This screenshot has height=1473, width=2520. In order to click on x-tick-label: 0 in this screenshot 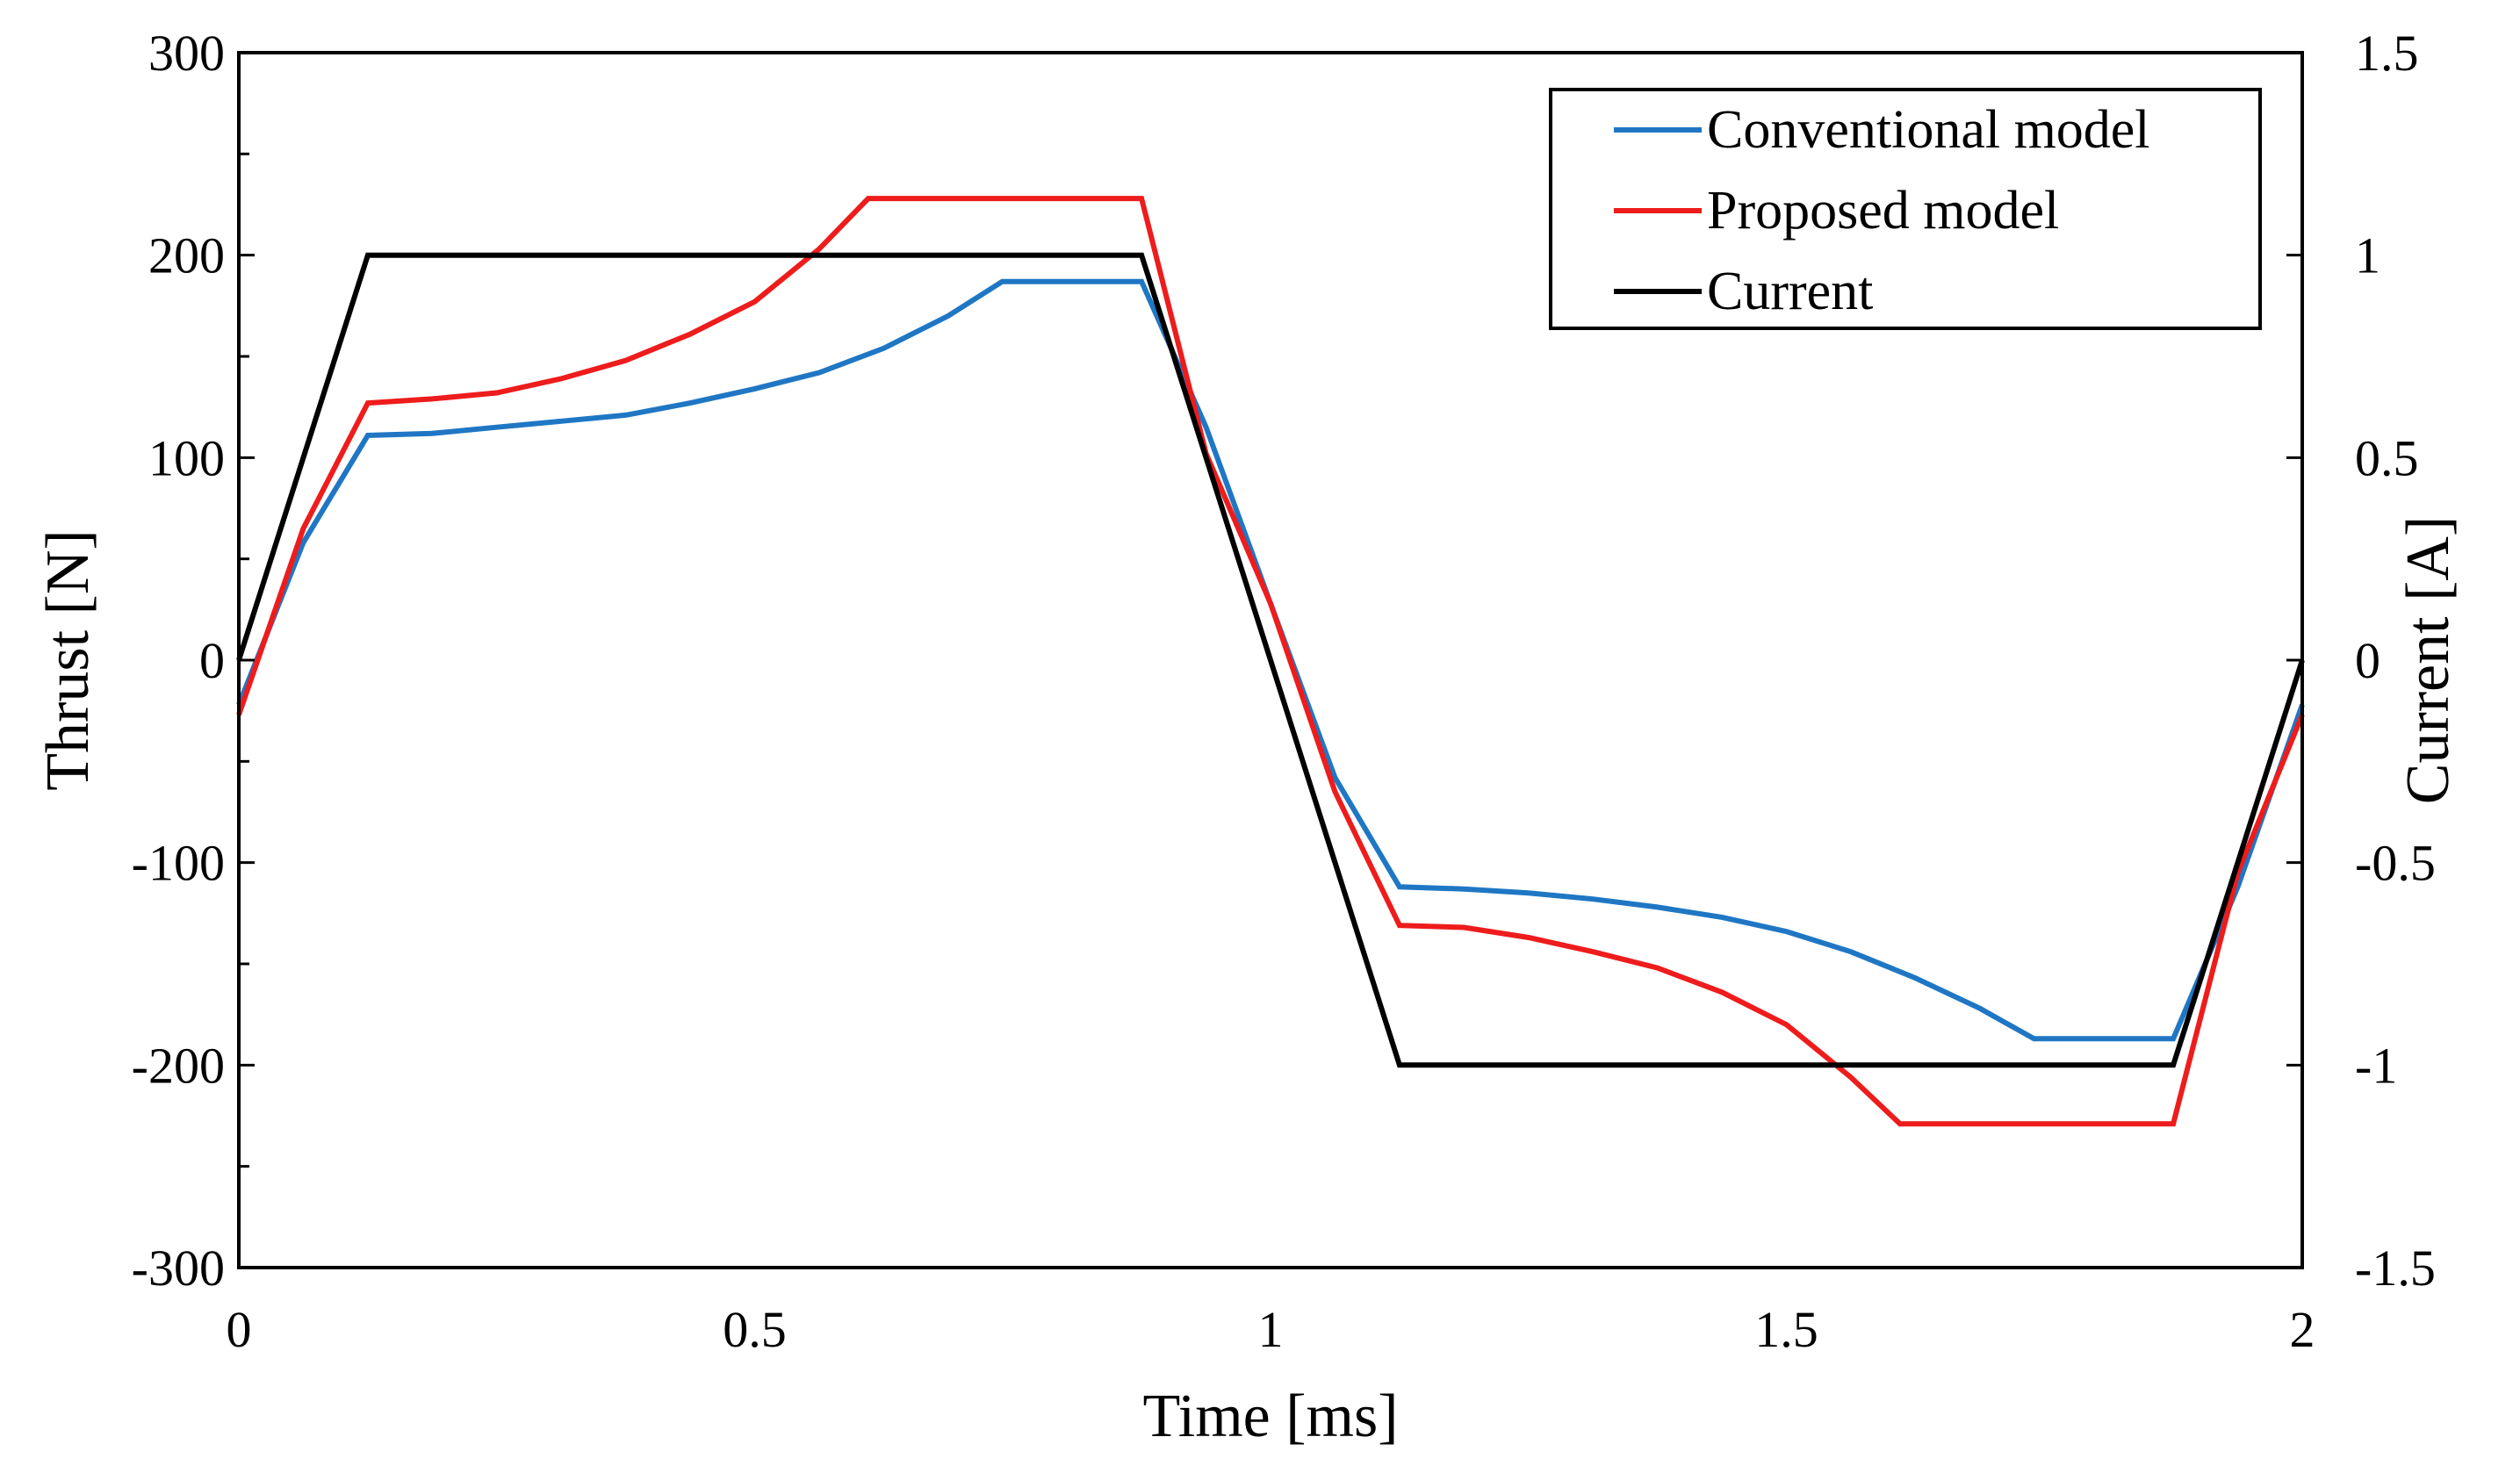, I will do `click(239, 1330)`.